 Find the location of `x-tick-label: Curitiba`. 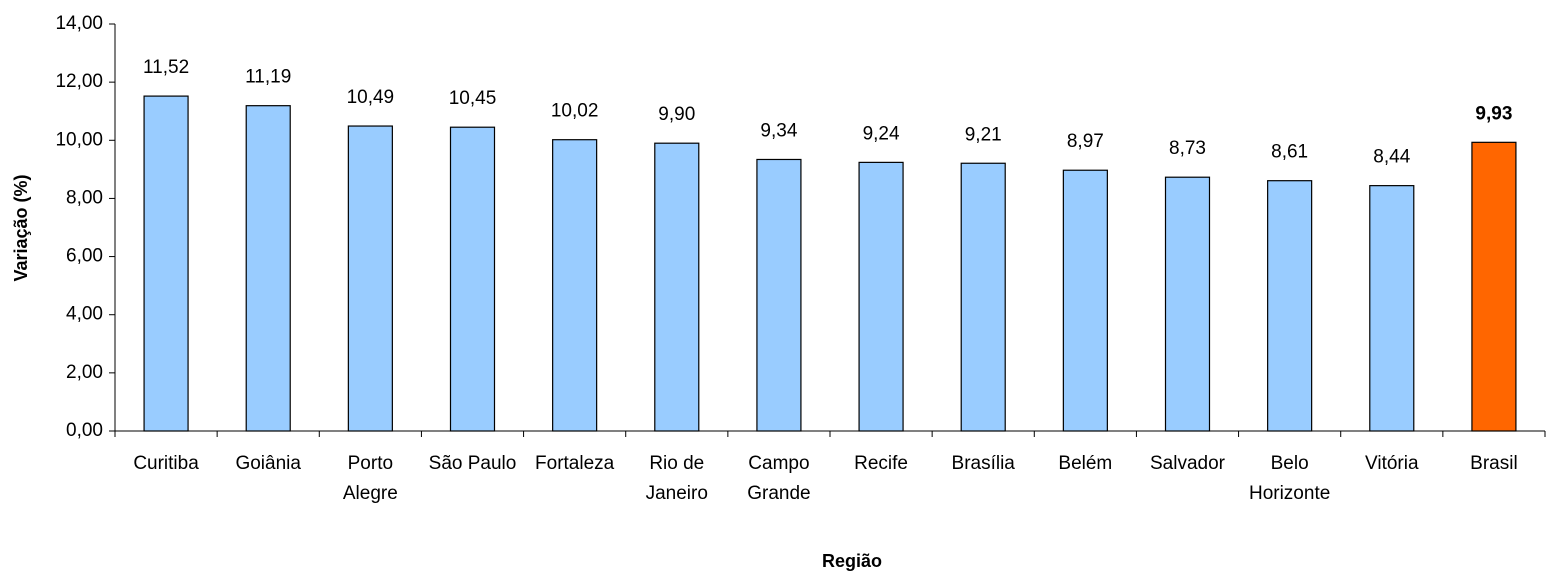

x-tick-label: Curitiba is located at coordinates (166, 463).